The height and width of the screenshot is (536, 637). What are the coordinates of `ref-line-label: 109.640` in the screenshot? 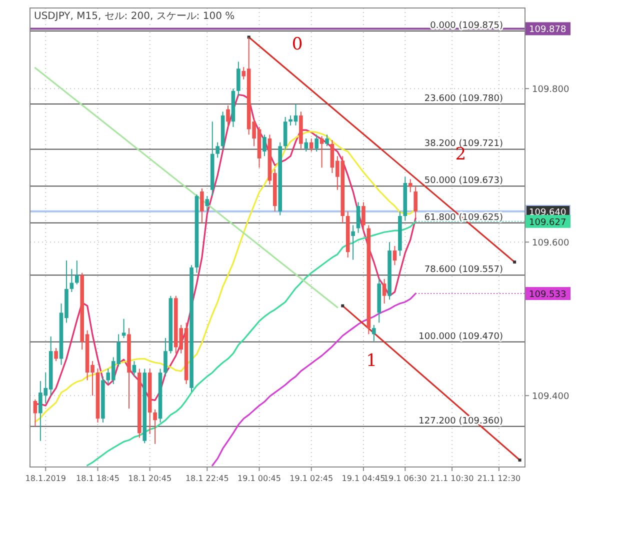 It's located at (547, 213).